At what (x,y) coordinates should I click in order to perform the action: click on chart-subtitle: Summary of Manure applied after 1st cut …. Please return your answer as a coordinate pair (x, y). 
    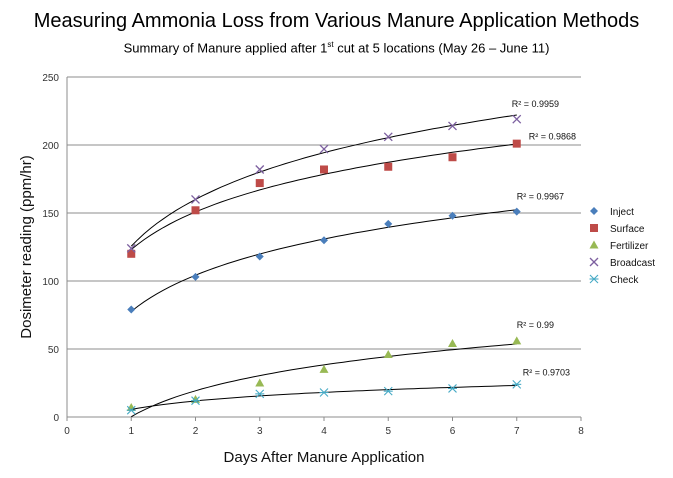
    Looking at the image, I should click on (336, 47).